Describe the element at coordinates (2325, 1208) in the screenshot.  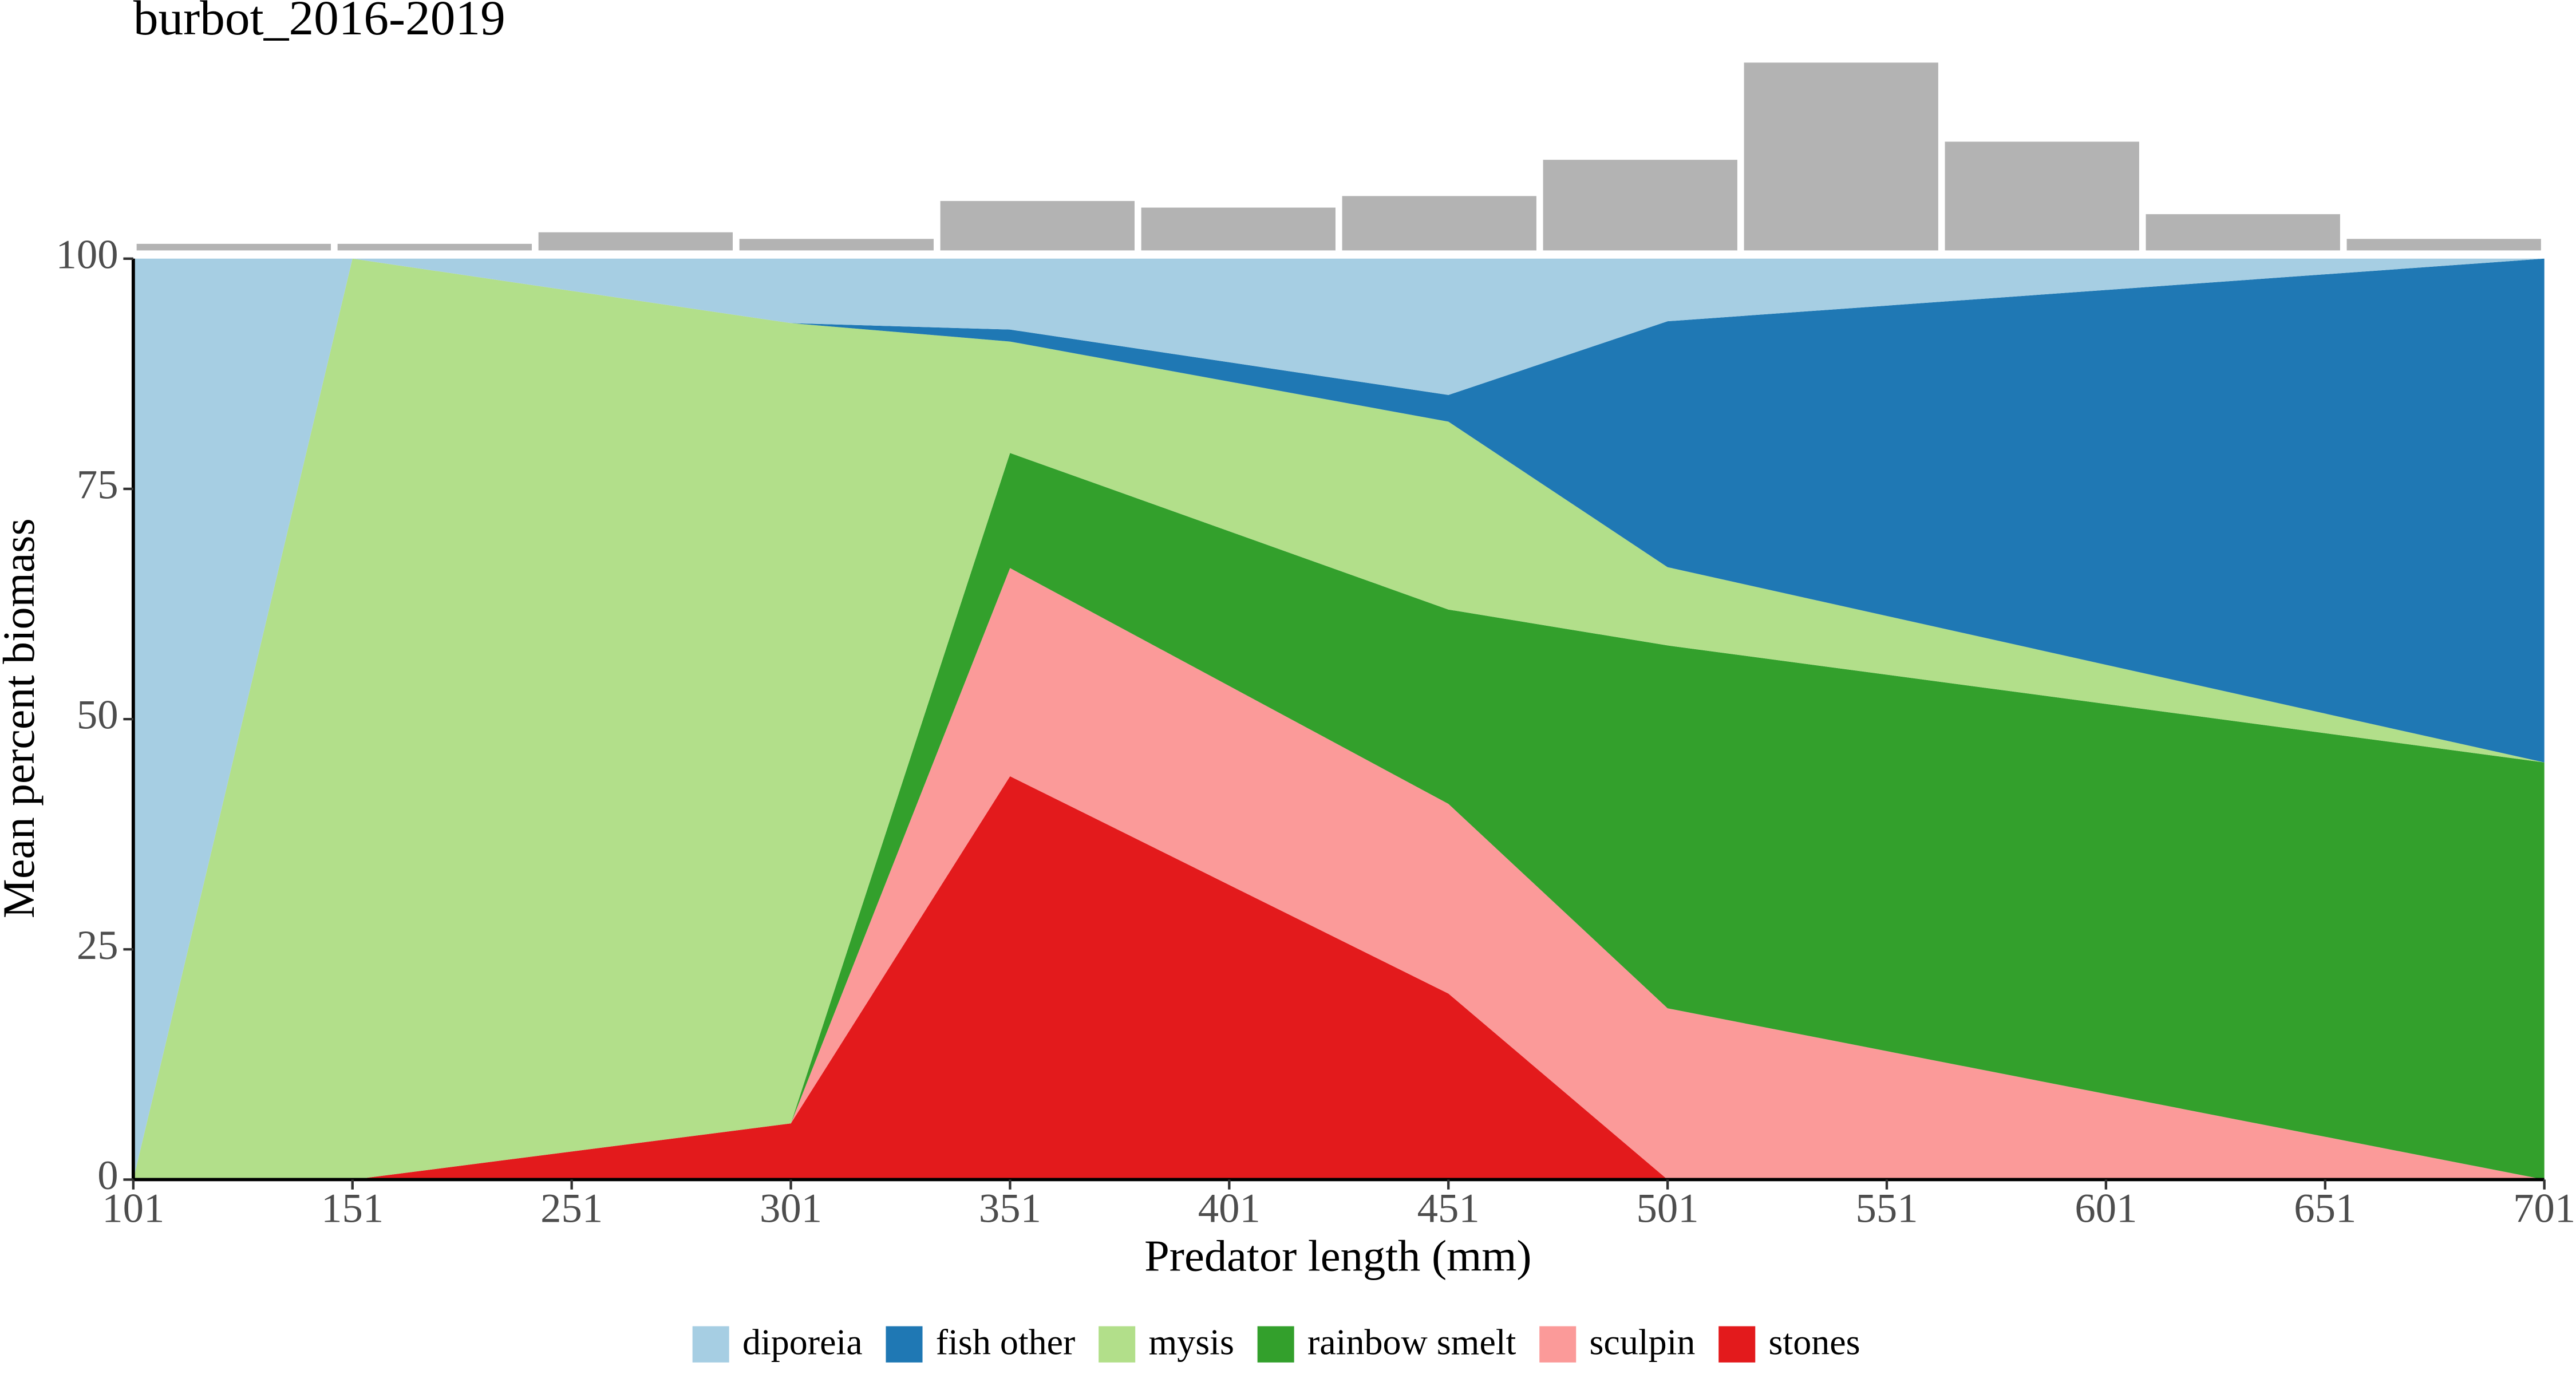
I see `x-tick-label: 651` at that location.